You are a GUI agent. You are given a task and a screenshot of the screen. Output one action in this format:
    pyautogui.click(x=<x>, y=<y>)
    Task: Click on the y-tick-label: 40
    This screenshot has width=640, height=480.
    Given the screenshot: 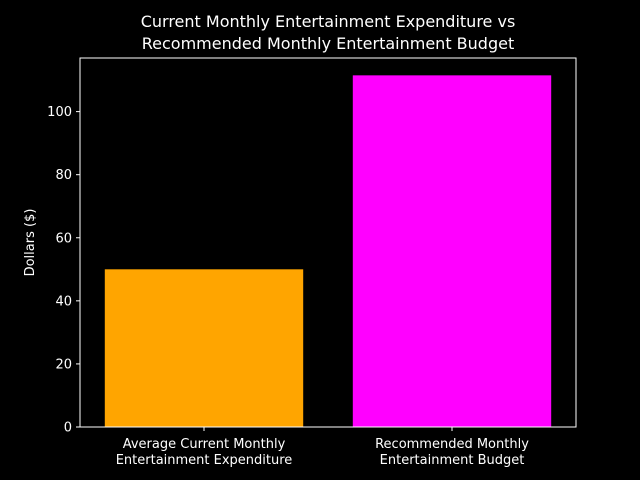 What is the action you would take?
    pyautogui.click(x=63, y=301)
    